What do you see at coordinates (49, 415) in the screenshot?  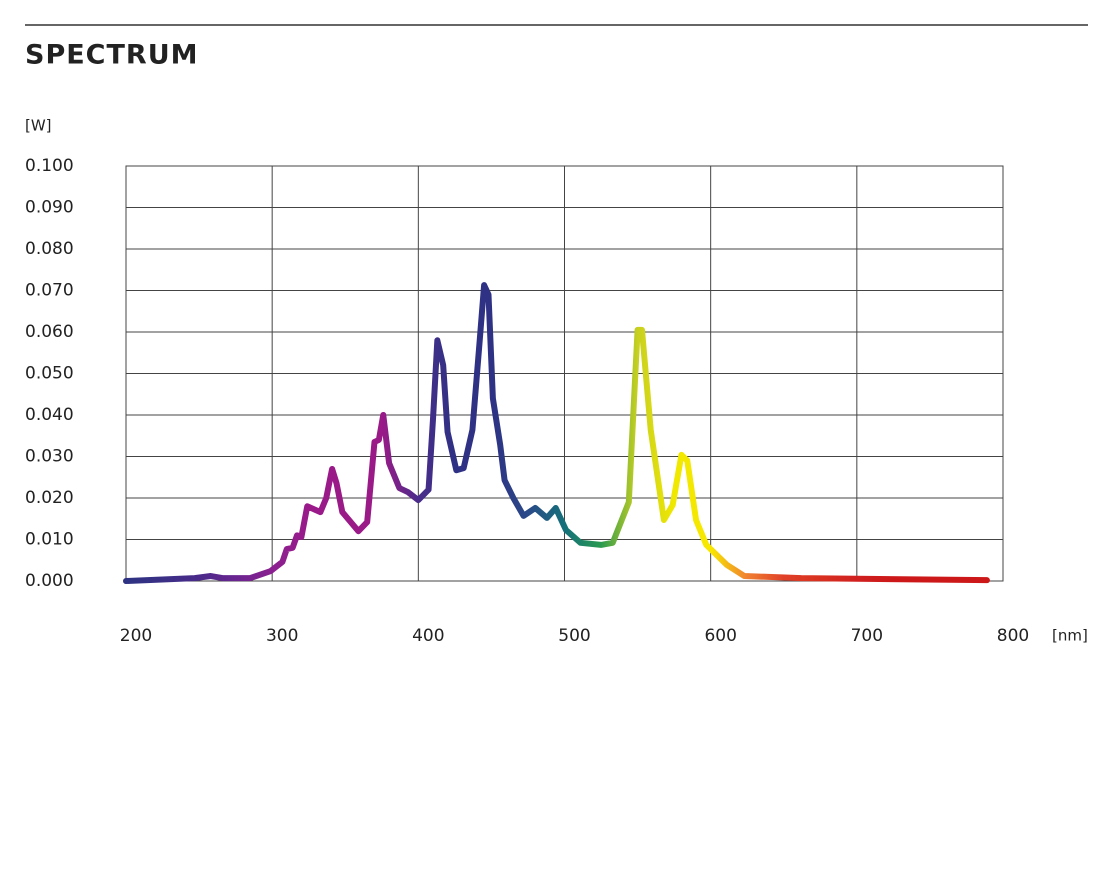 I see `y-tick-label: 0.040` at bounding box center [49, 415].